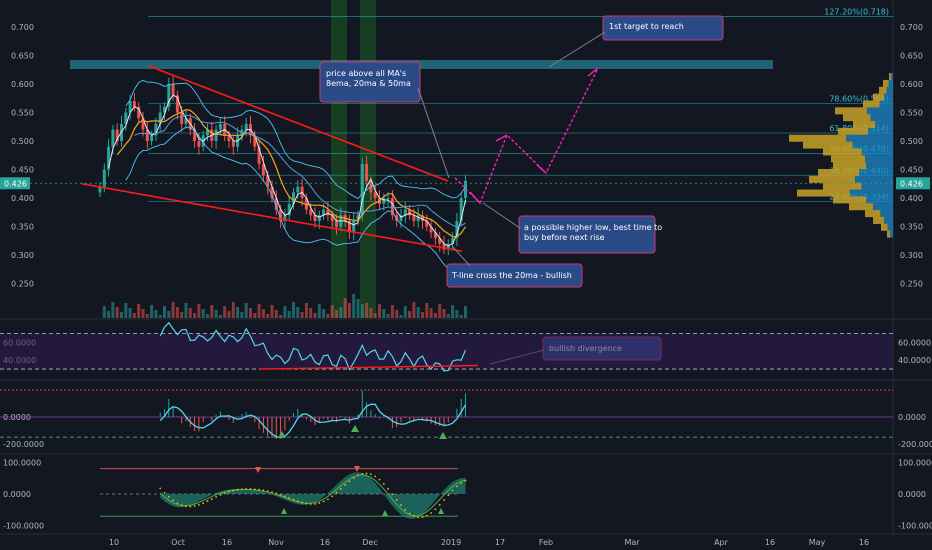  What do you see at coordinates (22, 55) in the screenshot?
I see `price-axis-left-tick: 0.650` at bounding box center [22, 55].